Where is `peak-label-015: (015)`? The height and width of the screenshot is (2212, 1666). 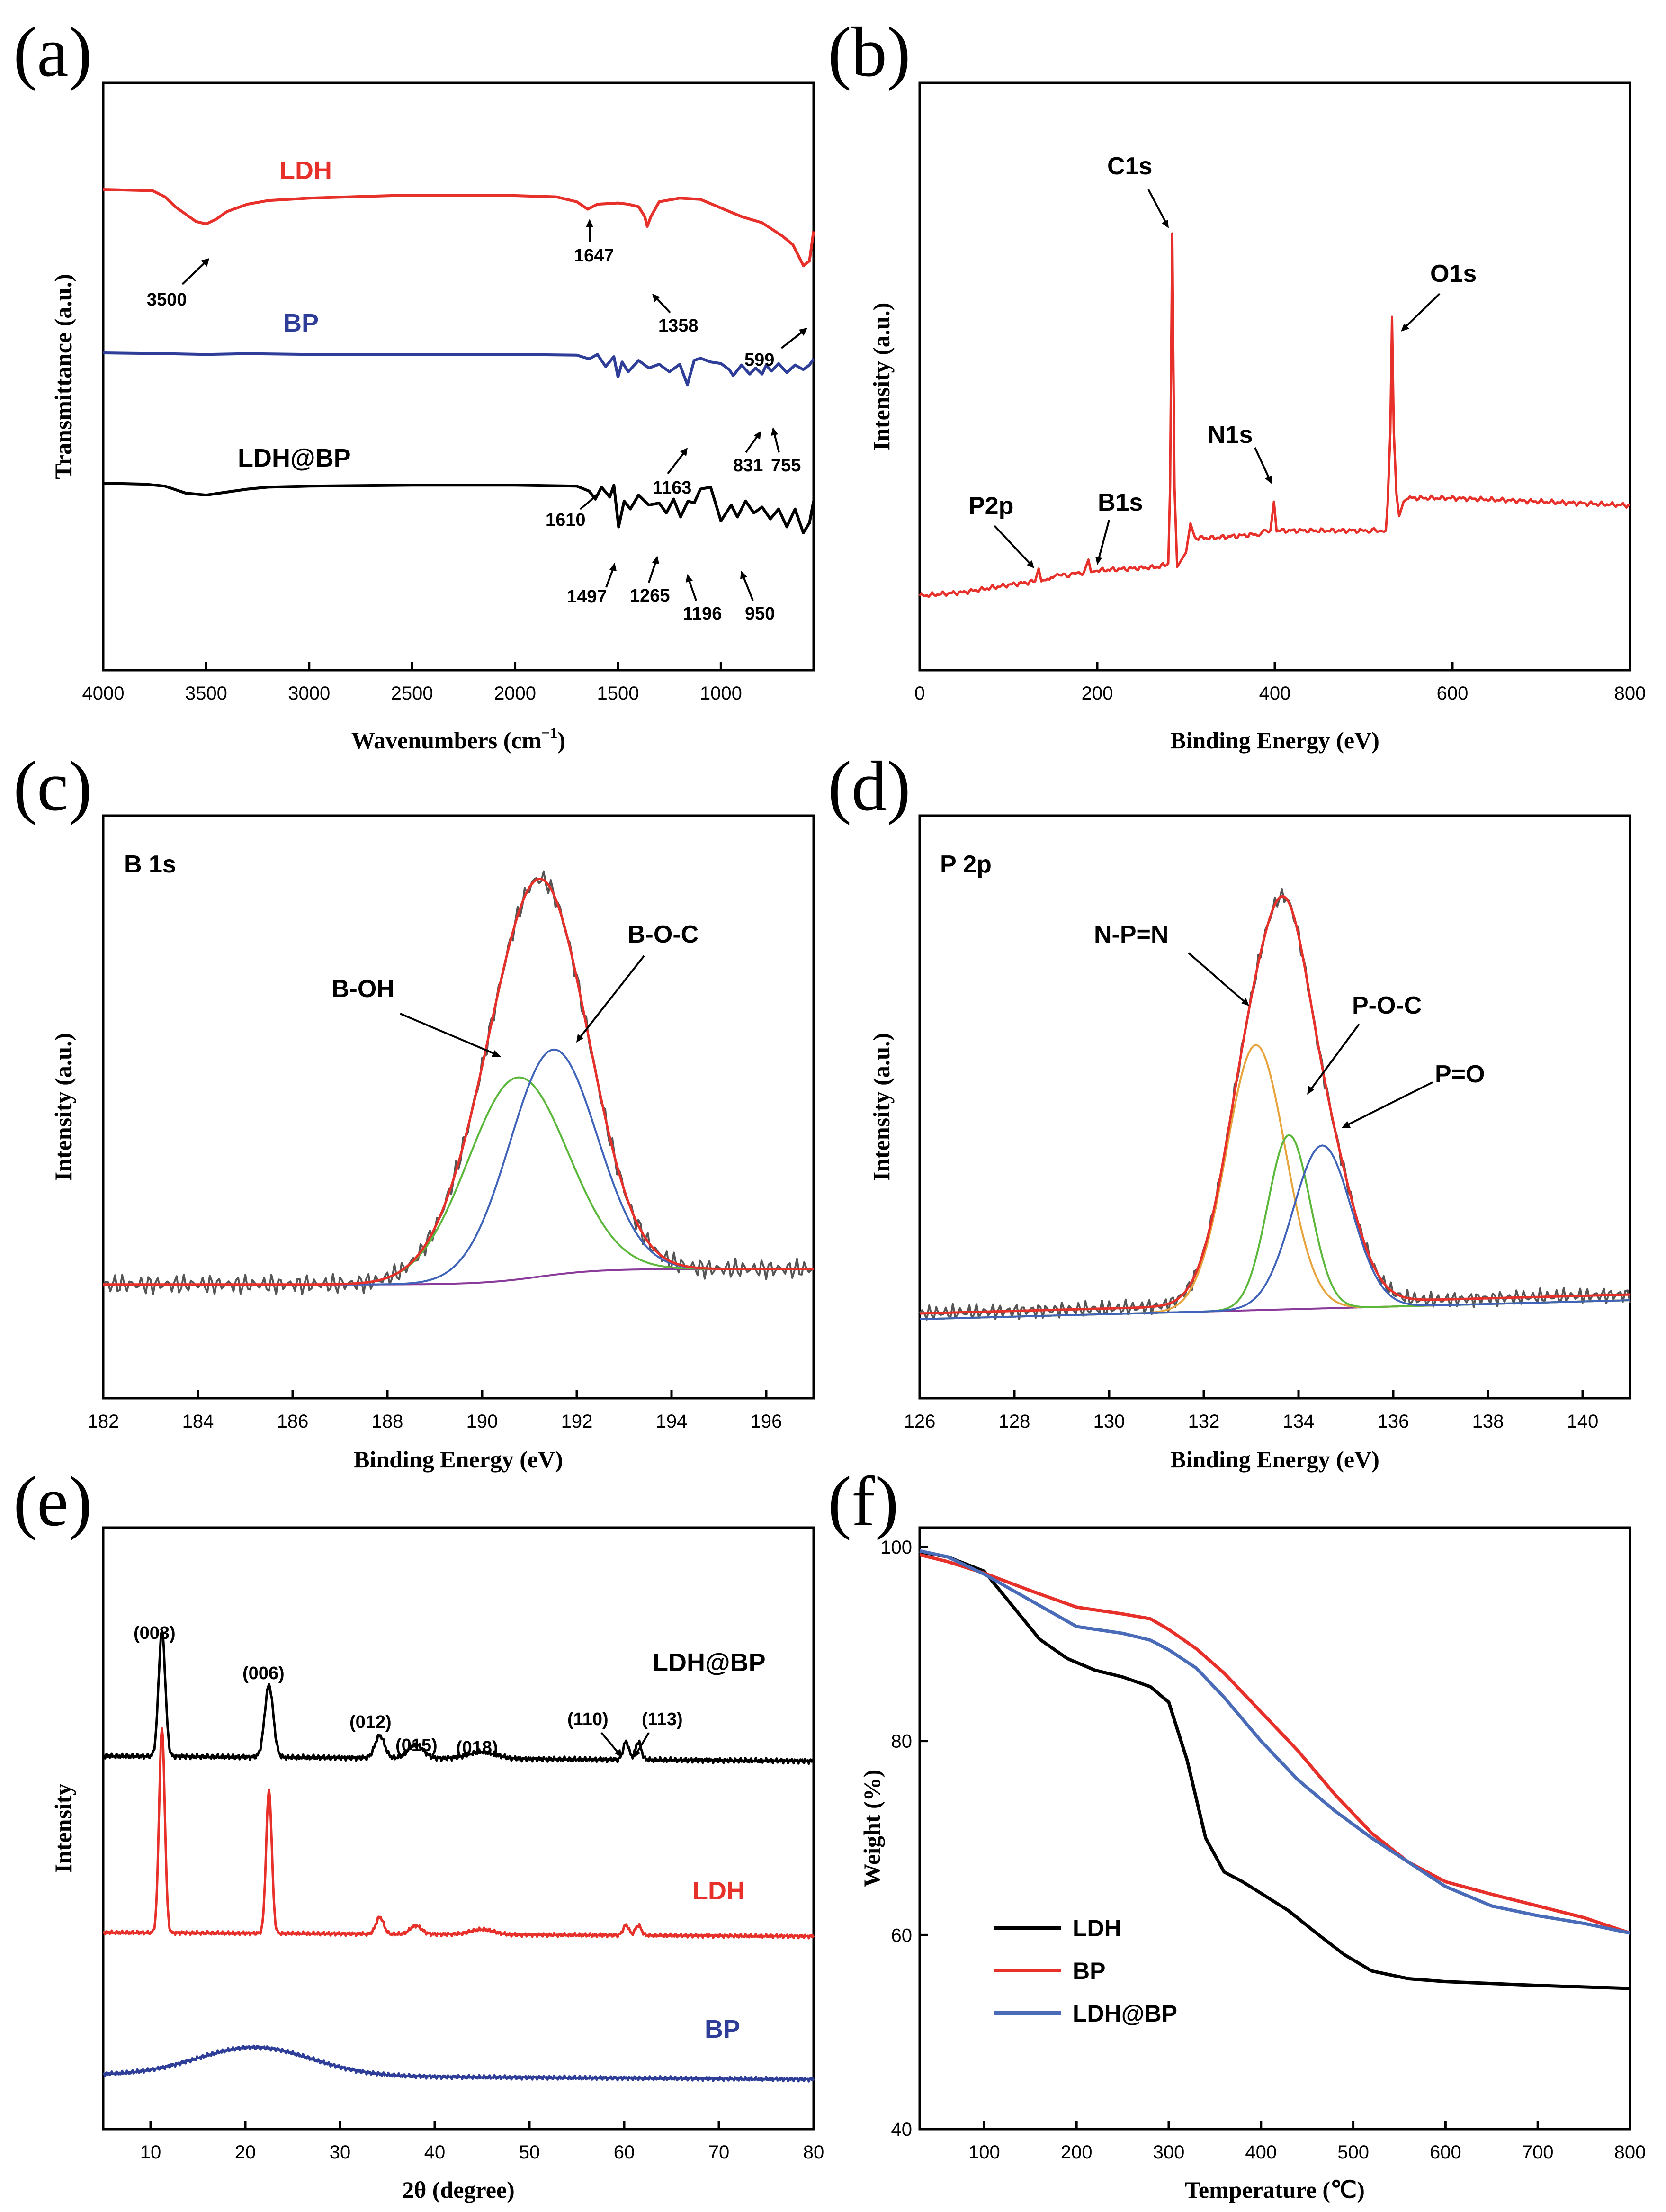
peak-label-015: (015) is located at coordinates (416, 1745).